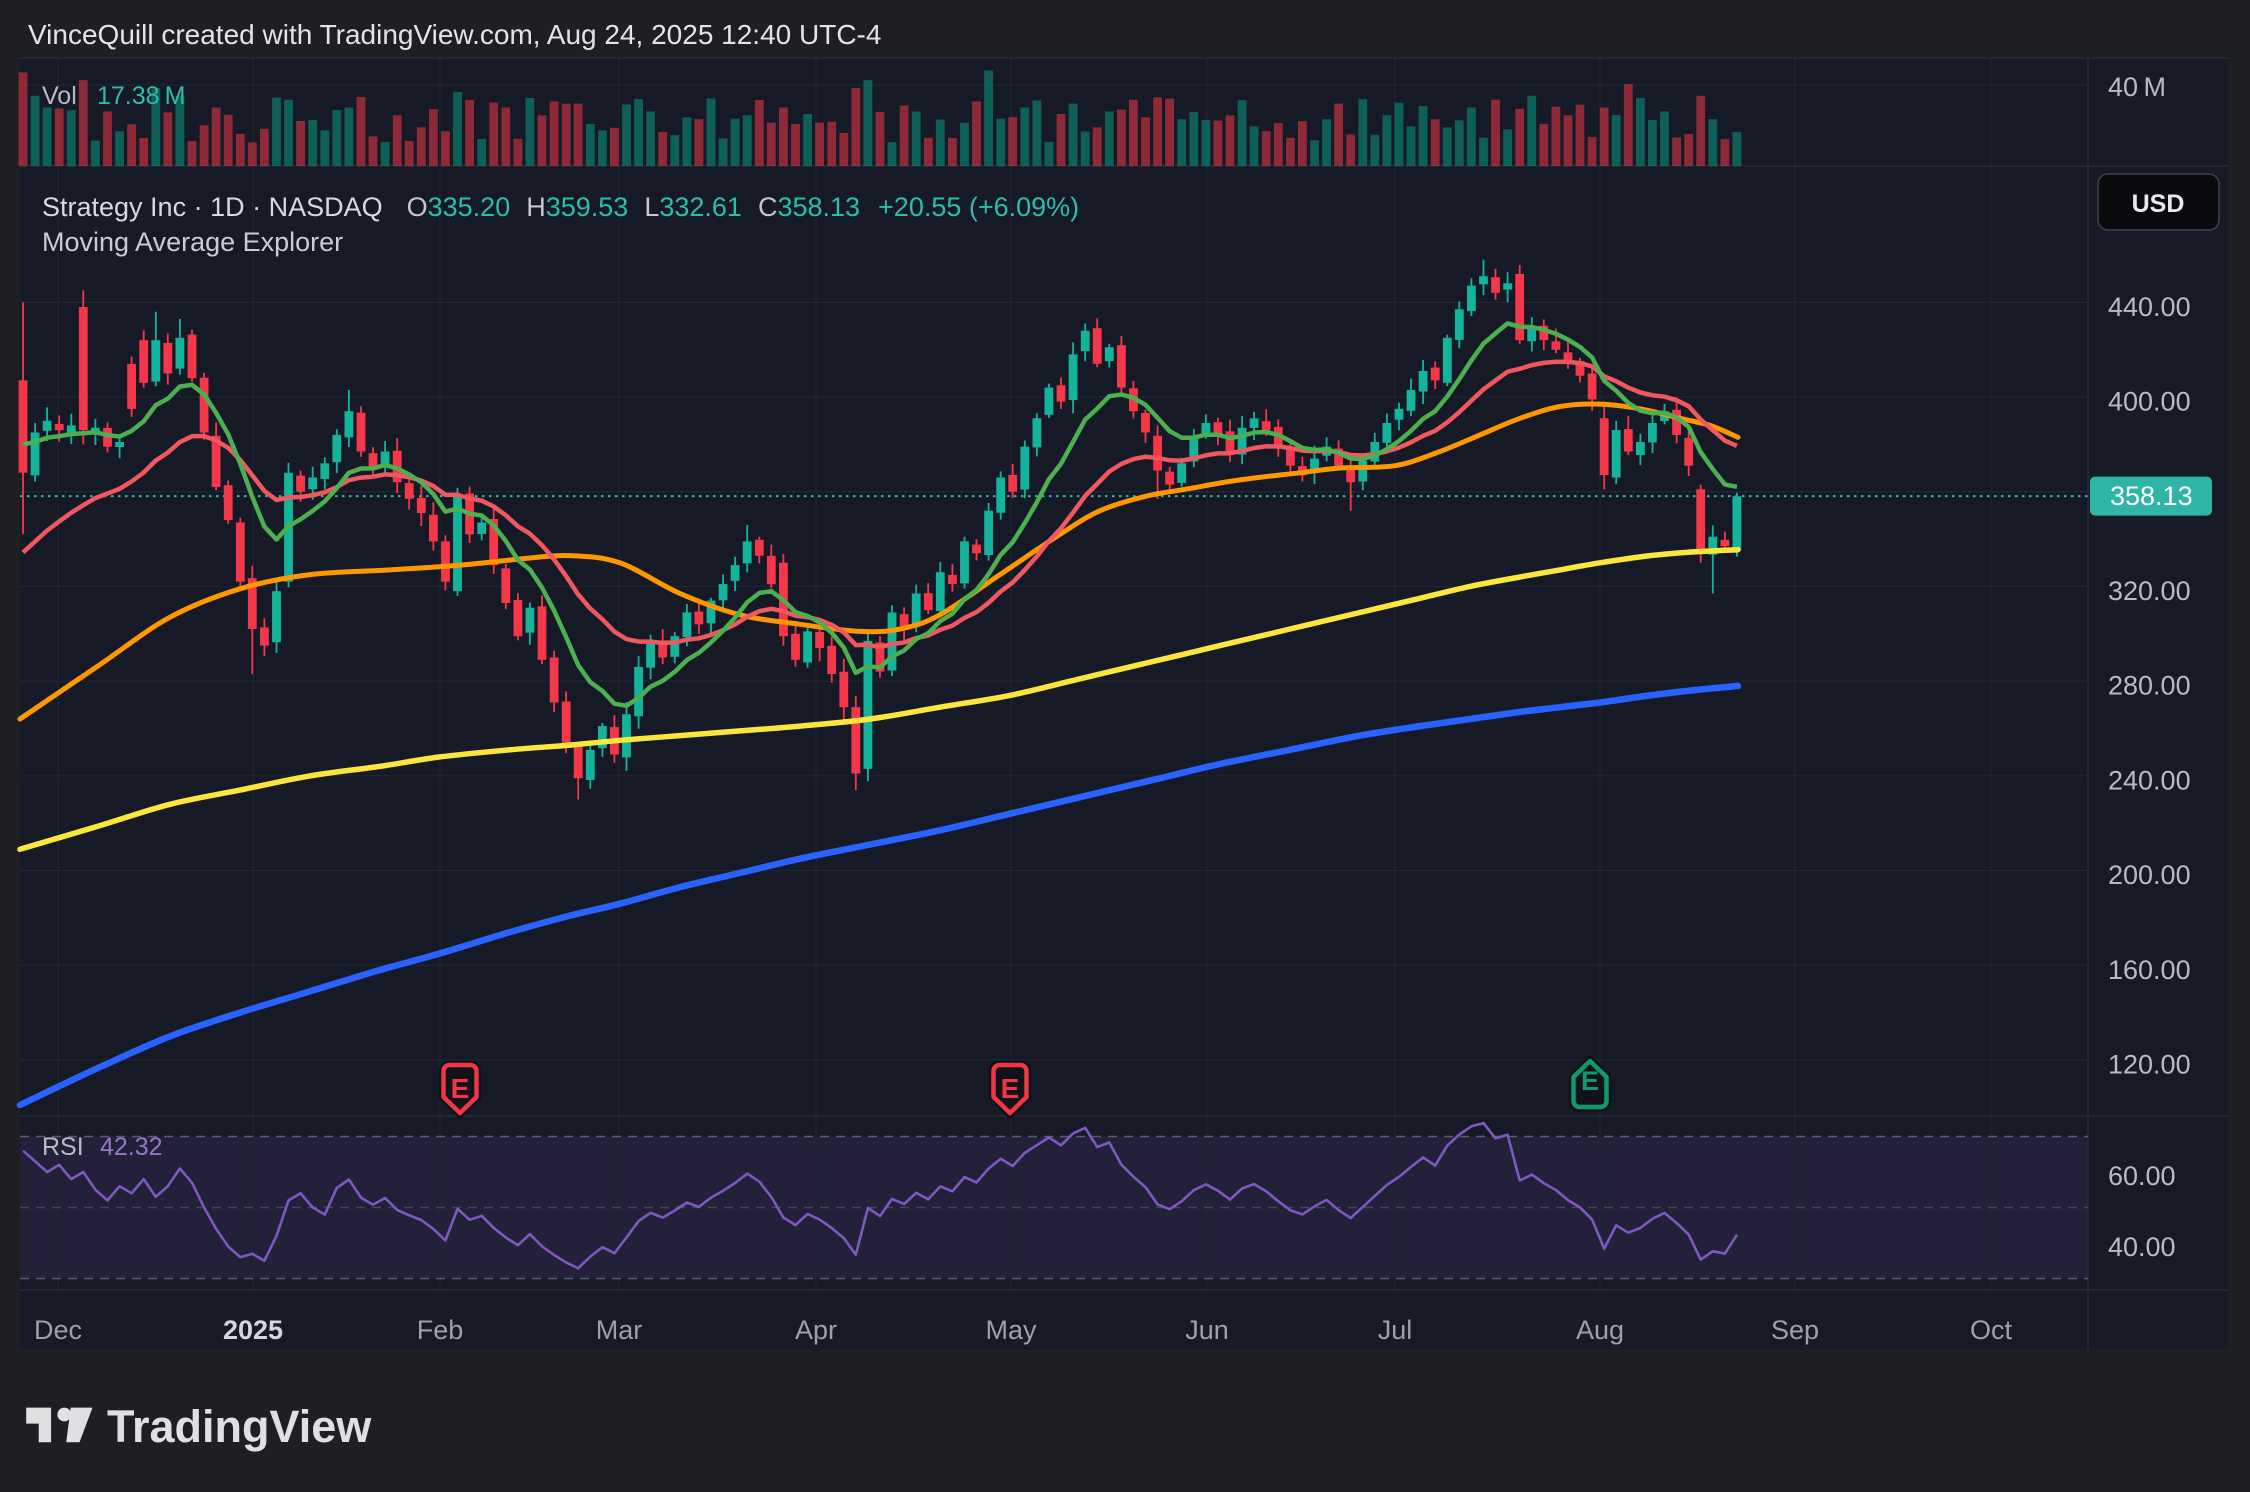 Image resolution: width=2250 pixels, height=1492 pixels. What do you see at coordinates (2149, 875) in the screenshot?
I see `svg-text: 200.00` at bounding box center [2149, 875].